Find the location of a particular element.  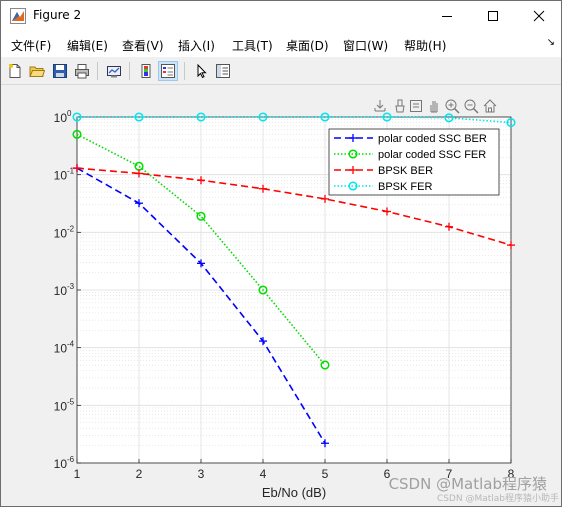

x-axis-label: Eb/No (dB) is located at coordinates (294, 492).